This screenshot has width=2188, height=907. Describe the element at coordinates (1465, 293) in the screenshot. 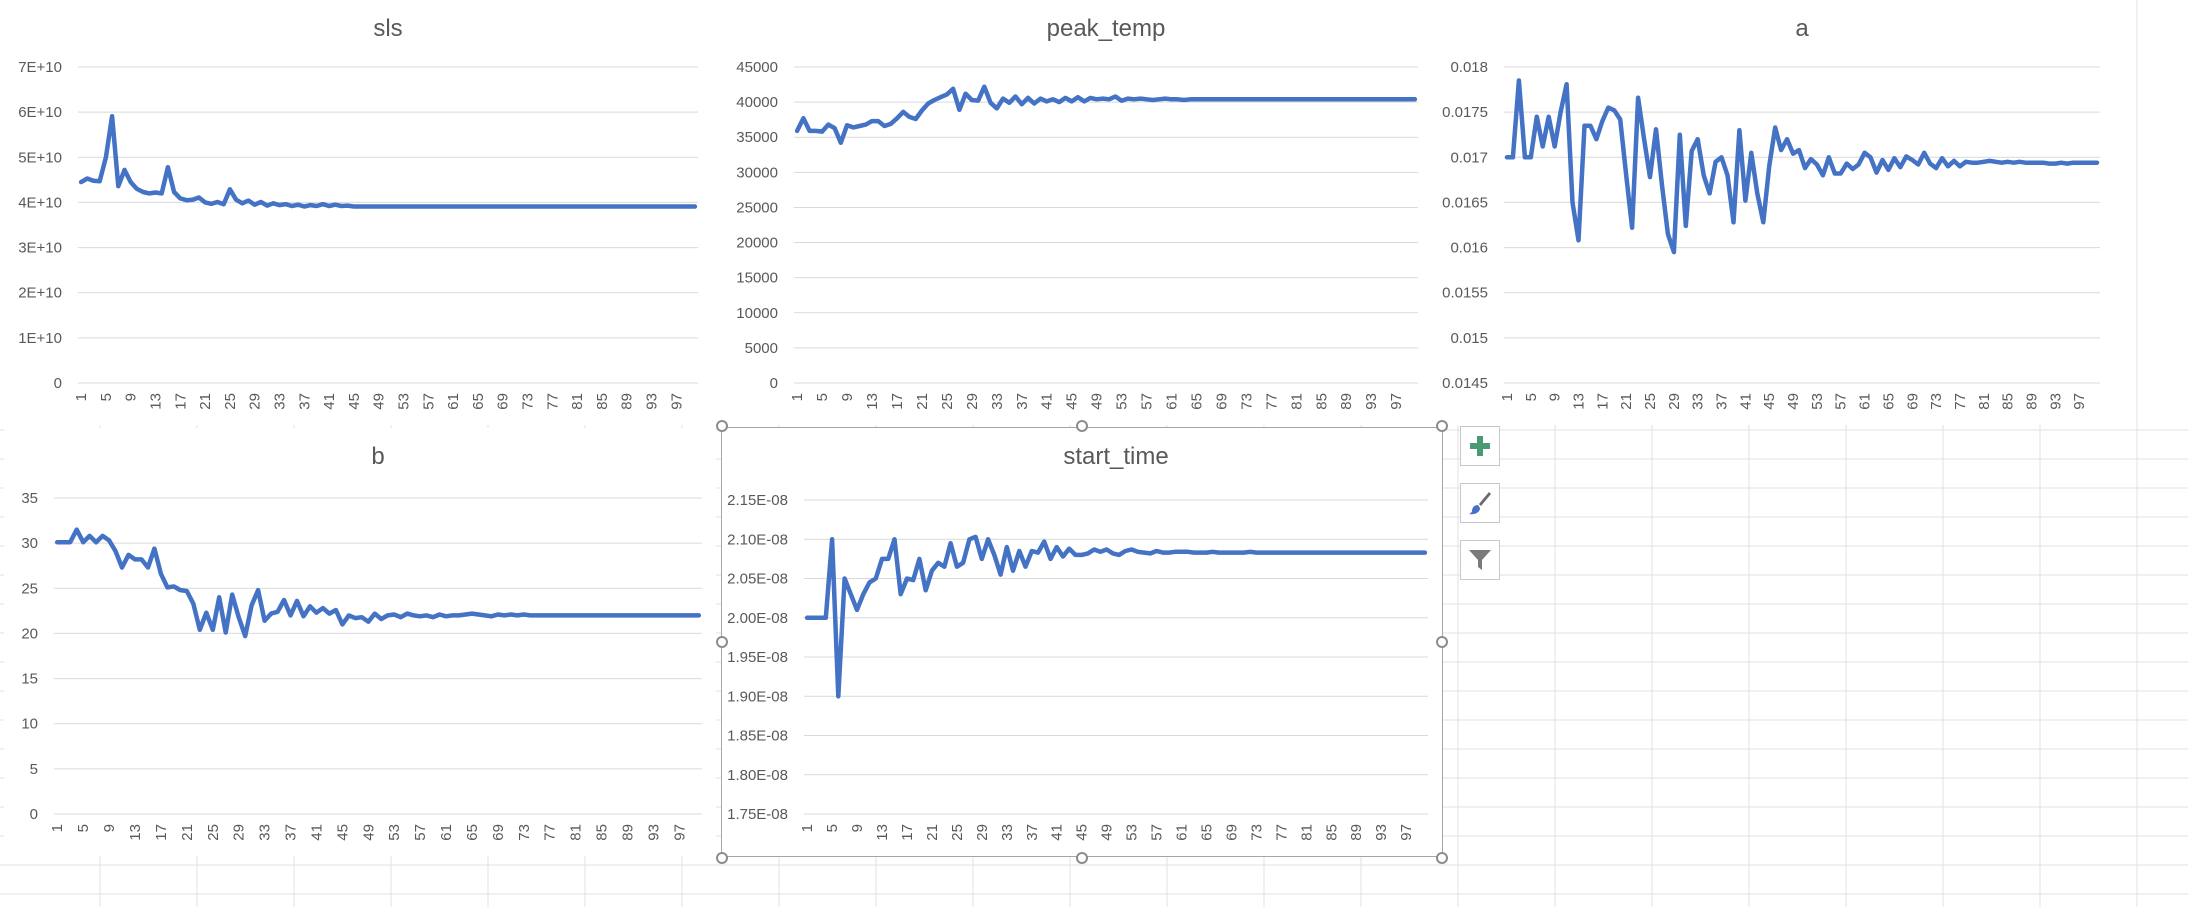

I see `y-tick-label: 0.0155` at that location.